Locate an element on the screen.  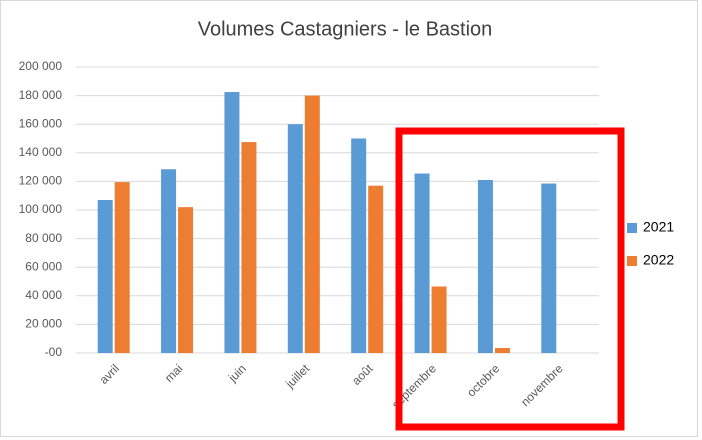
y-tick-label: 180 000 is located at coordinates (41, 95).